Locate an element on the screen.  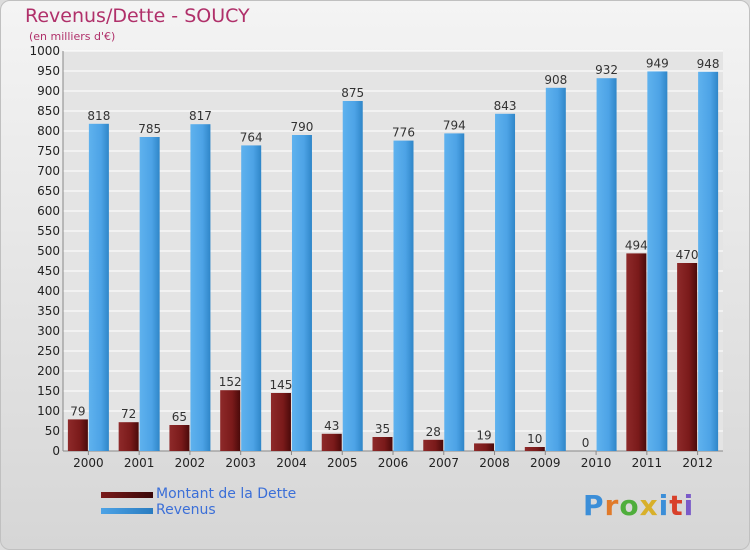
data-label-revenue: 776 is located at coordinates (403, 133).